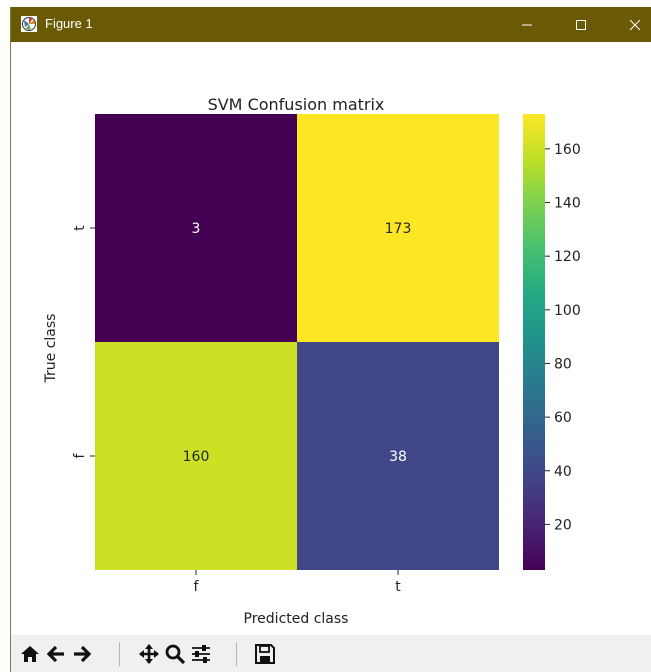  I want to click on colorbar-tick-label: 20, so click(563, 525).